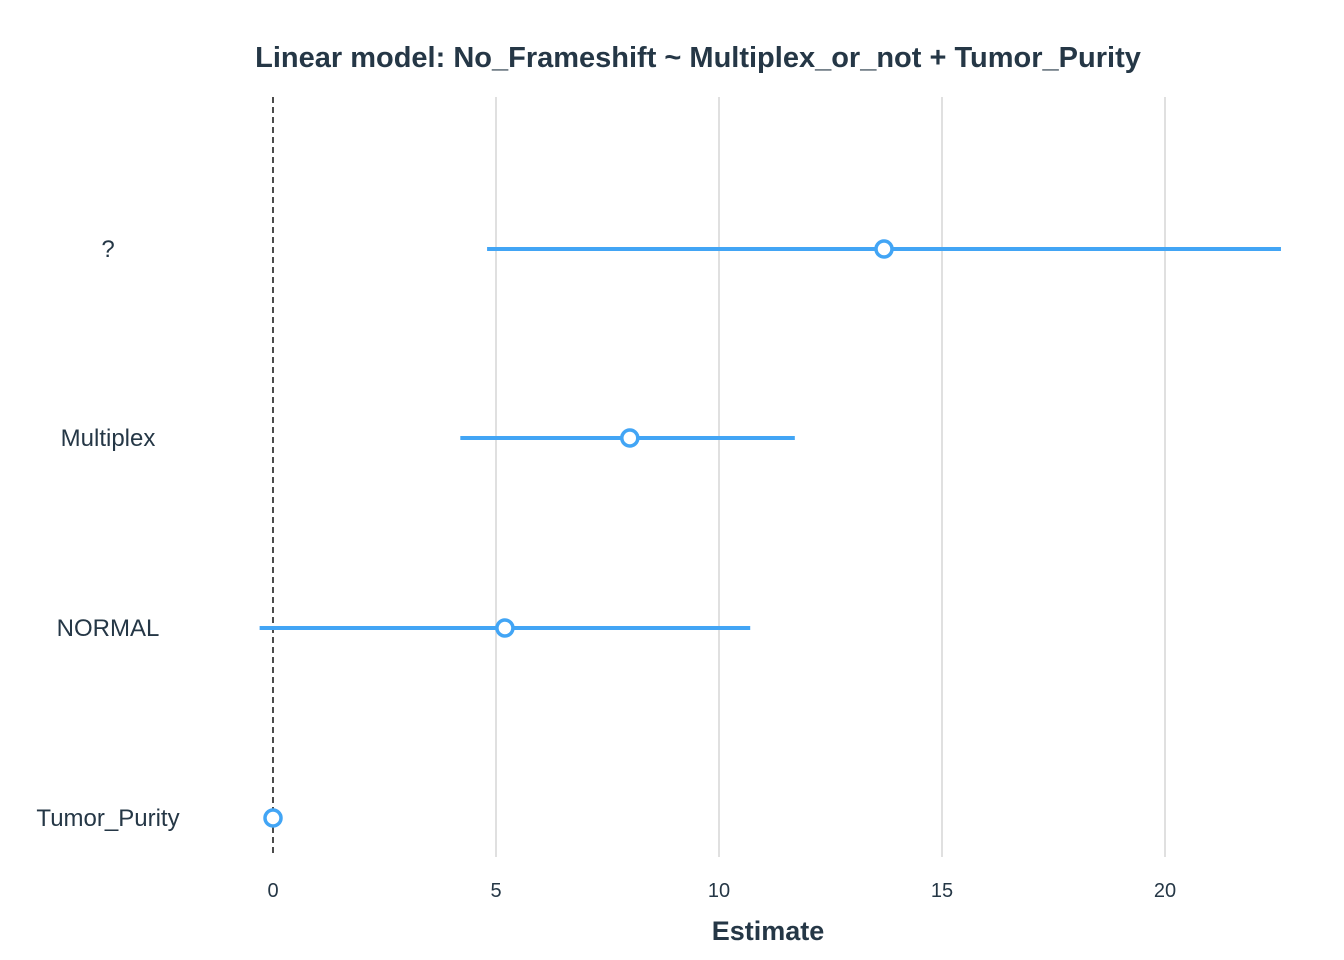  Describe the element at coordinates (1165, 891) in the screenshot. I see `x-tick-label: 20` at that location.